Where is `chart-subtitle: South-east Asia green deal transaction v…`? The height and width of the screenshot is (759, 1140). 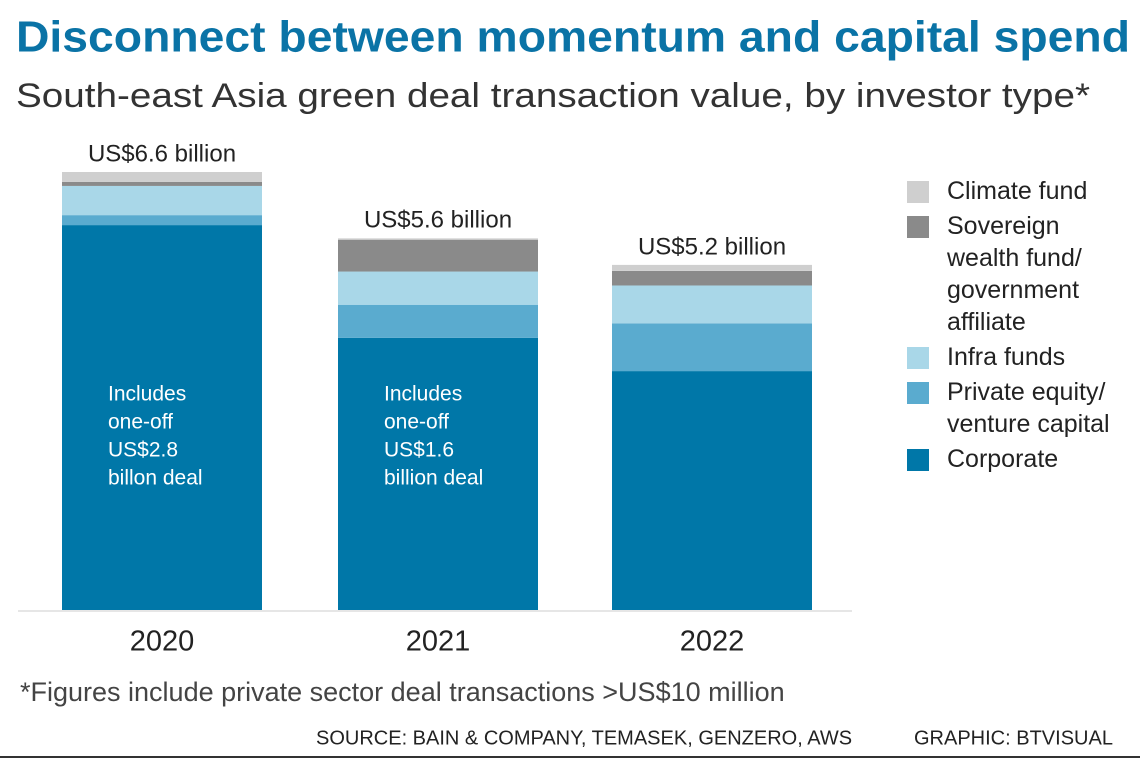
chart-subtitle: South-east Asia green deal transaction v… is located at coordinates (553, 96).